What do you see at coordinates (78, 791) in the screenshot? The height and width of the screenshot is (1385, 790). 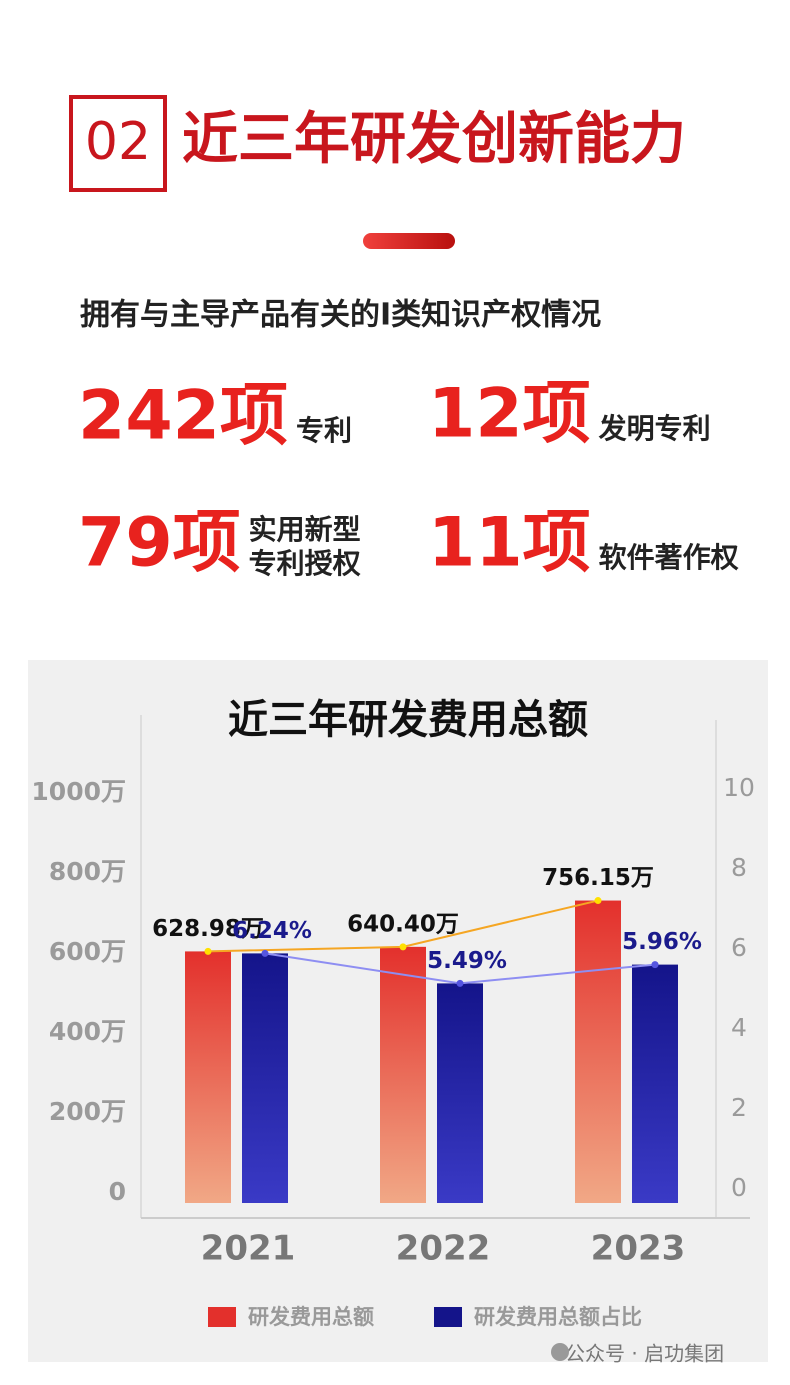 I see `y-tick-label: 1000万` at bounding box center [78, 791].